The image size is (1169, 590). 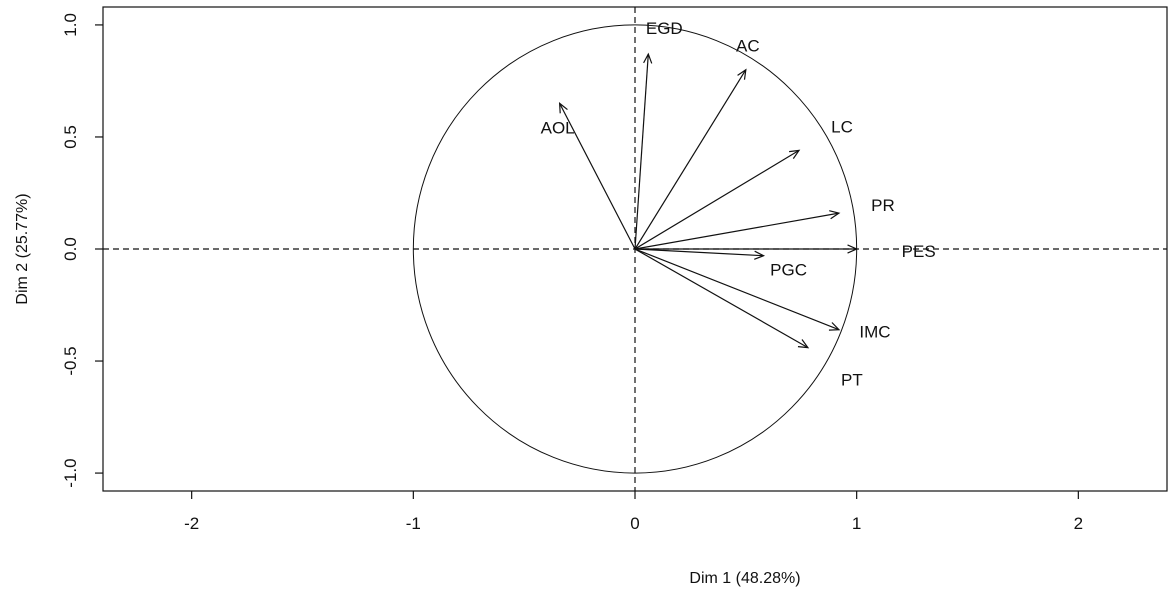 I want to click on loading-vector-pt: PT, so click(x=748, y=319).